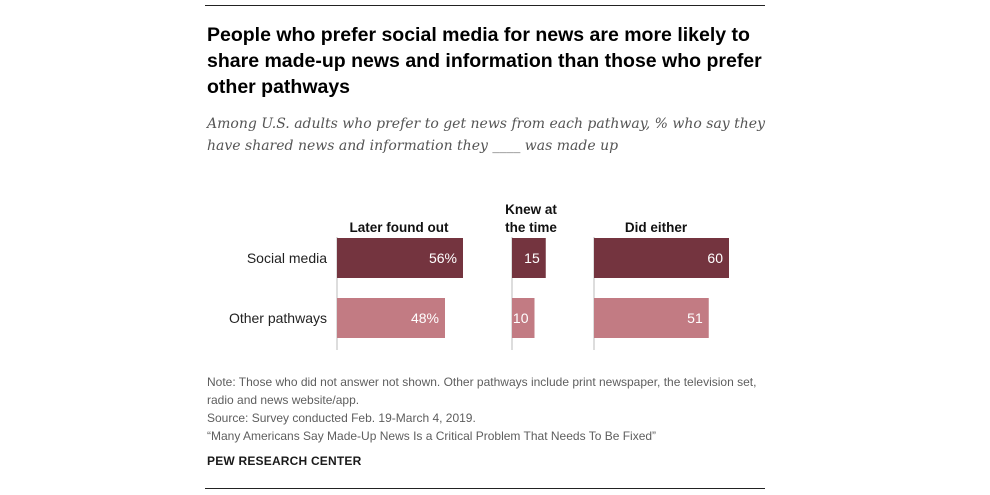 The height and width of the screenshot is (495, 990). I want to click on series-header-knew-at-the-time-line-2: the time, so click(531, 227).